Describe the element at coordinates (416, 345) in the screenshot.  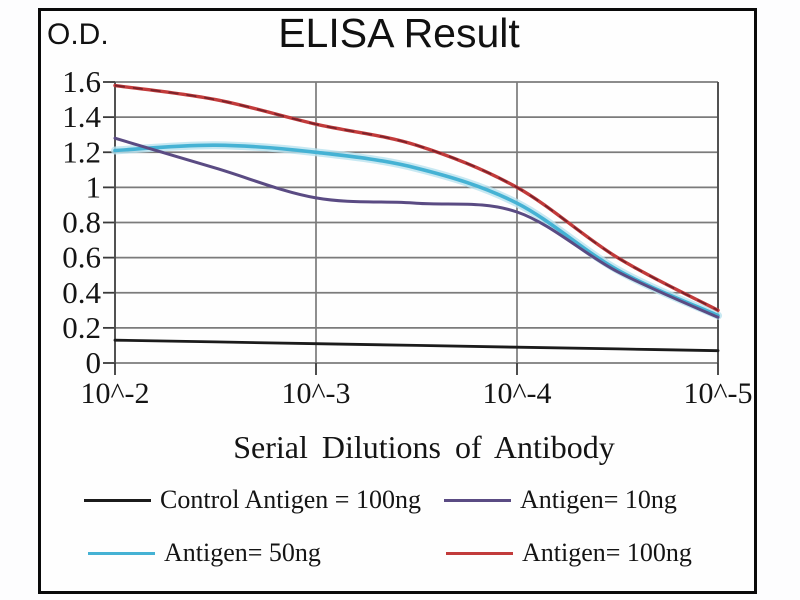
I see `series-line-control-antigen-100ng` at that location.